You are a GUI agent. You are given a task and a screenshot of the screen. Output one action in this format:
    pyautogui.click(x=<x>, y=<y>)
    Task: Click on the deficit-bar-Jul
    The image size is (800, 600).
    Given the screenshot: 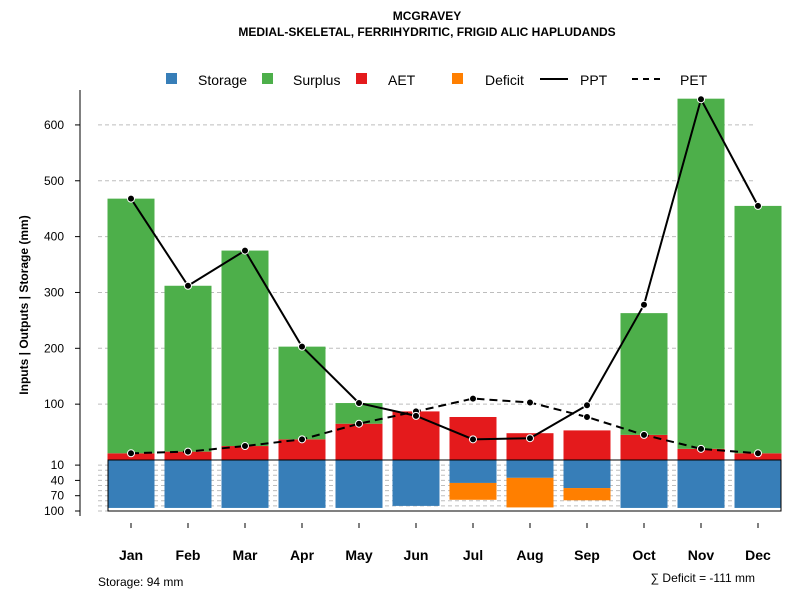 What is the action you would take?
    pyautogui.click(x=473, y=491)
    